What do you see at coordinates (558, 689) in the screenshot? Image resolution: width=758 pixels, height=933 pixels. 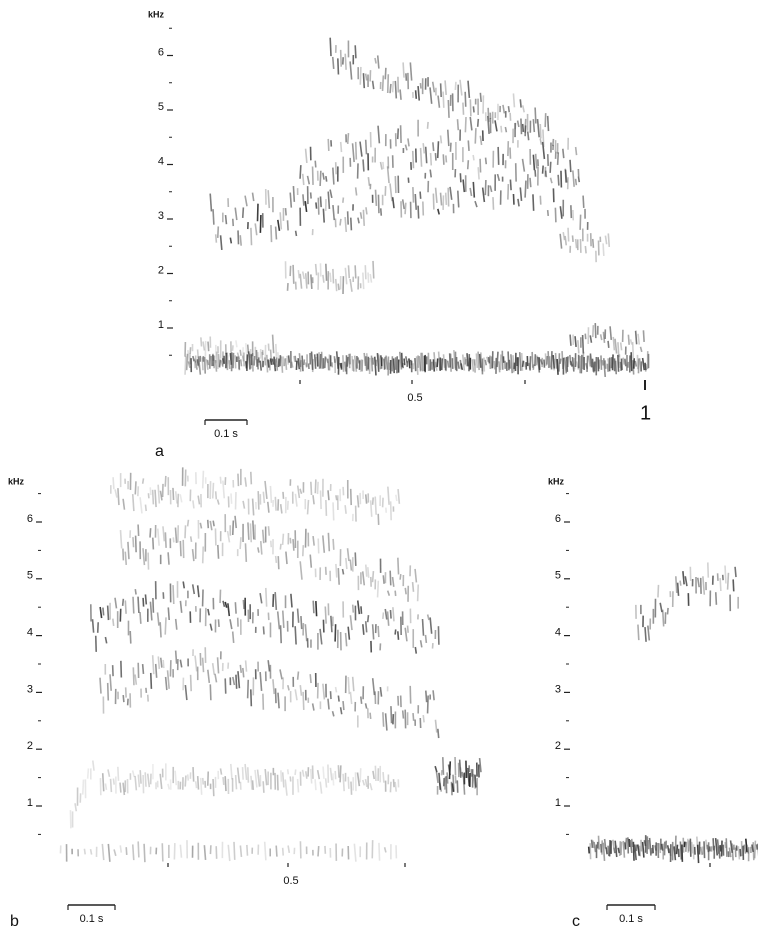 I see `y-tick-label: 3` at bounding box center [558, 689].